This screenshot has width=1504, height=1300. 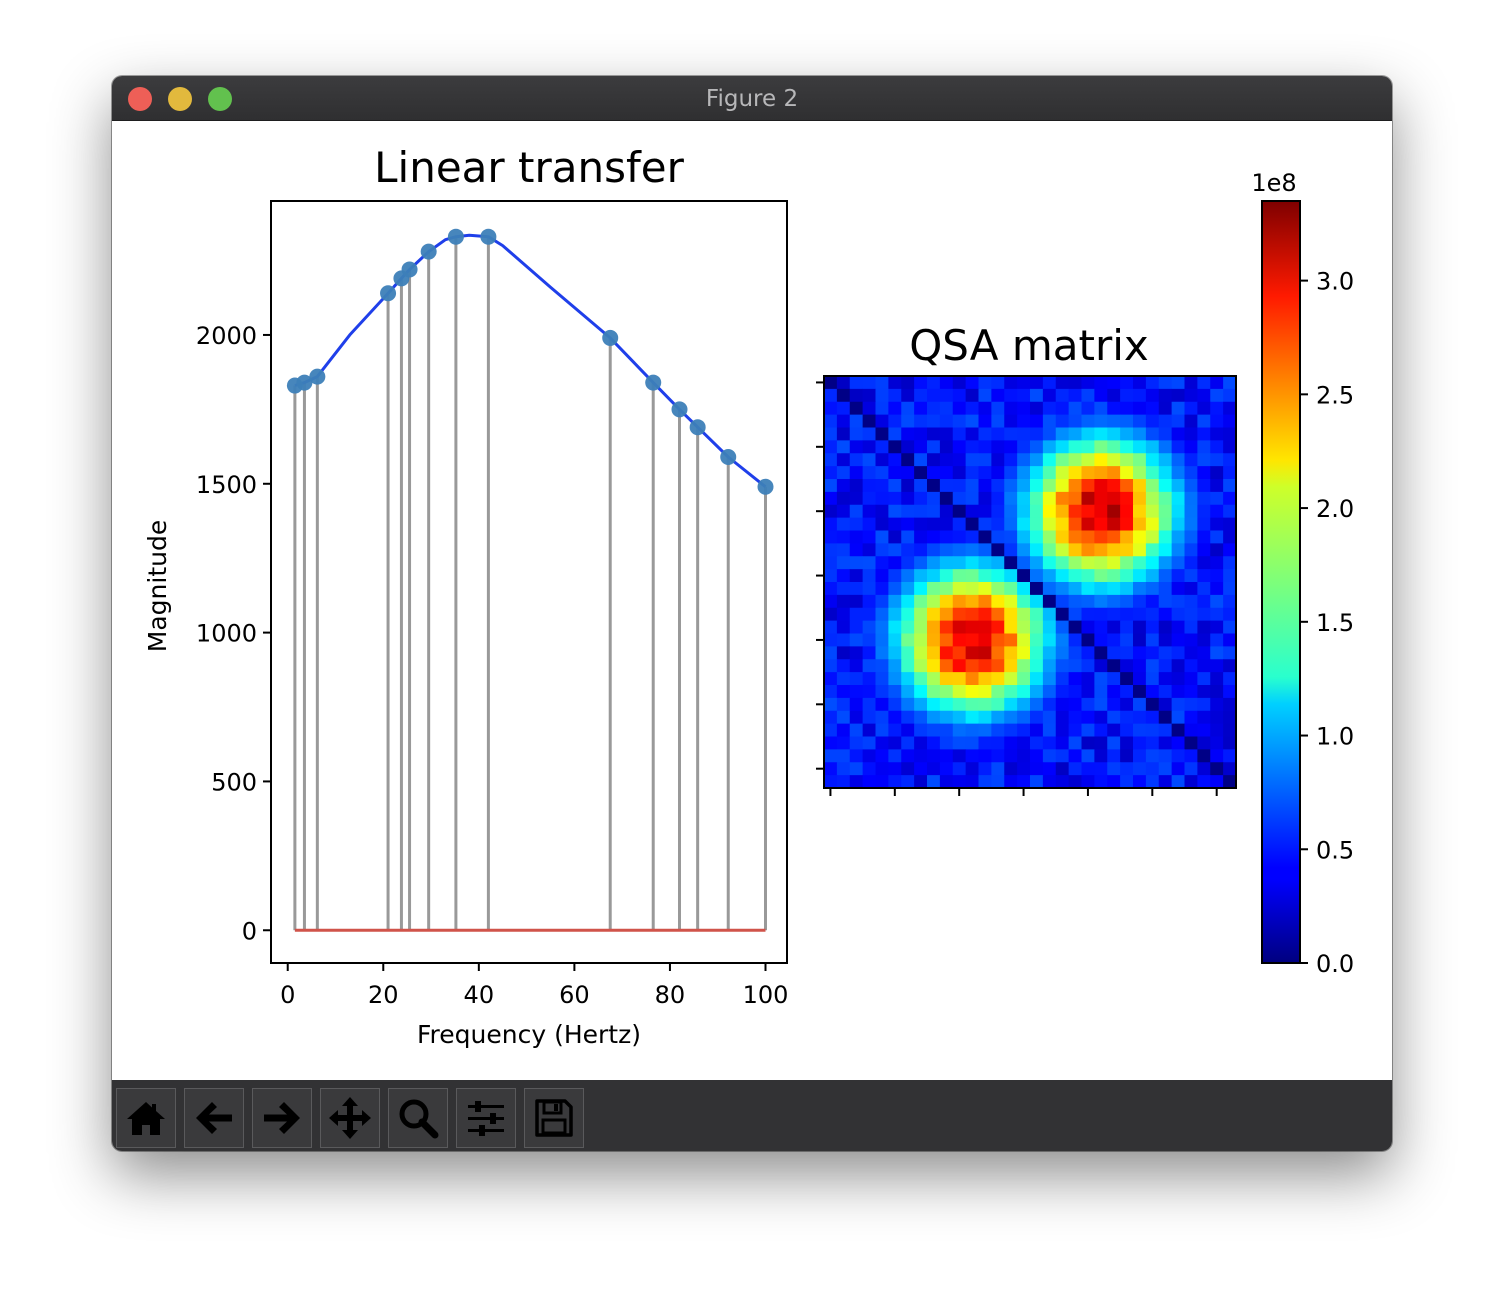 I want to click on pan-button, so click(x=350, y=1118).